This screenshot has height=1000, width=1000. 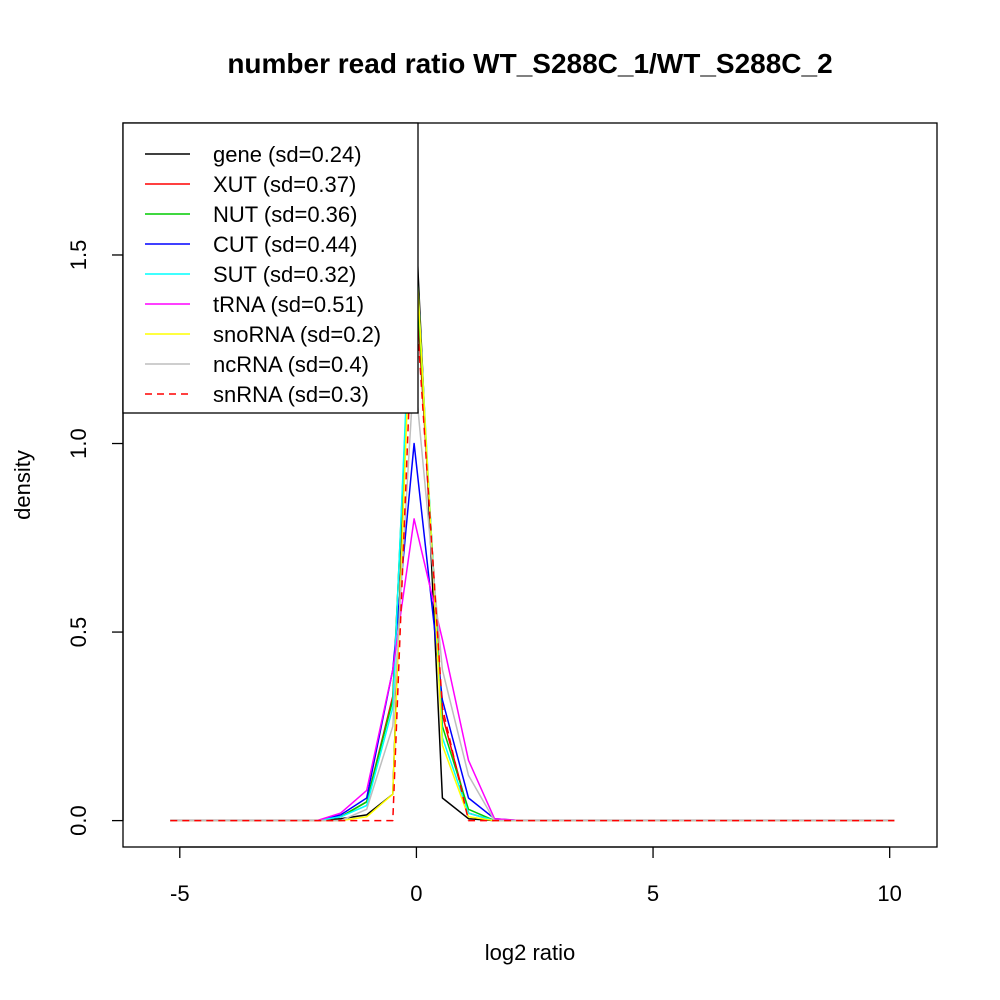 I want to click on legend-label-5: tRNA (sd=0.51), so click(x=288, y=304).